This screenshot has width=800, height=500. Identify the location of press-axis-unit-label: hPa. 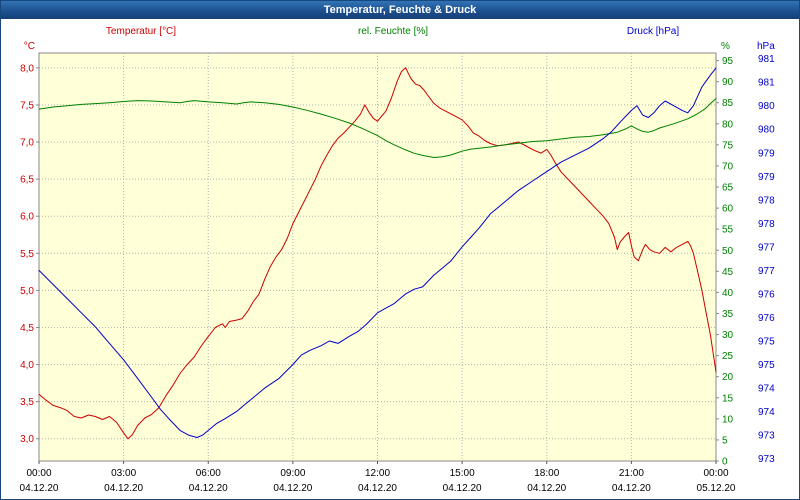
(766, 46).